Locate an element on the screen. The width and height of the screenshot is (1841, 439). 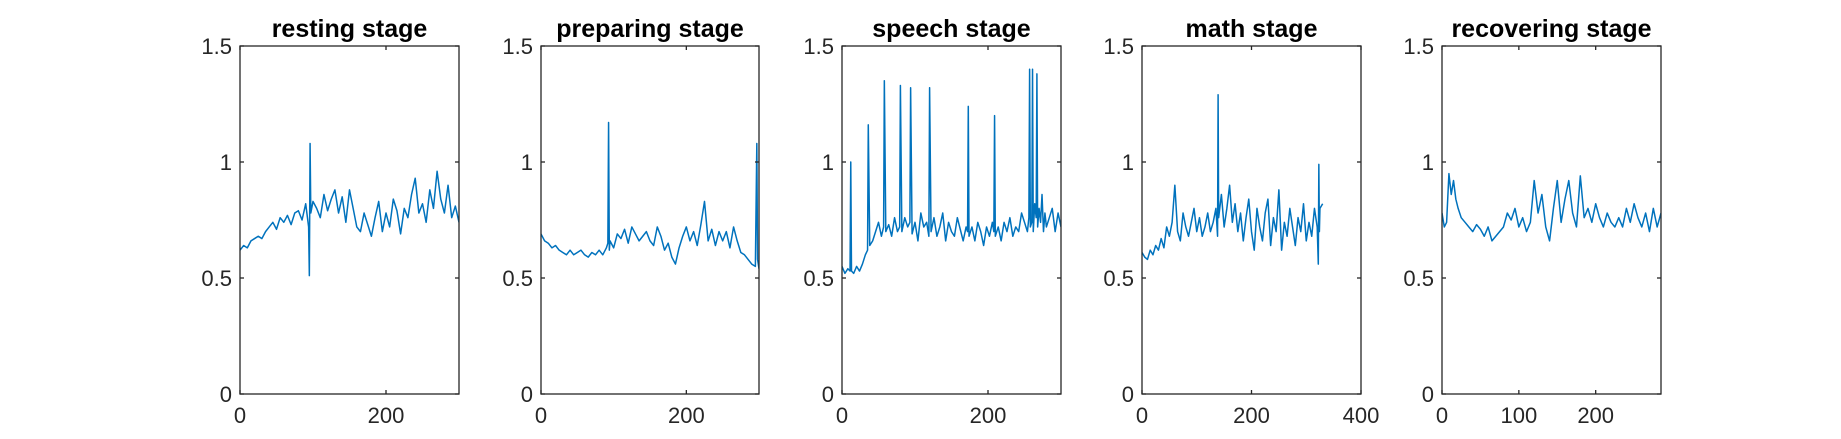
chart-title: recovering stage is located at coordinates (1551, 29).